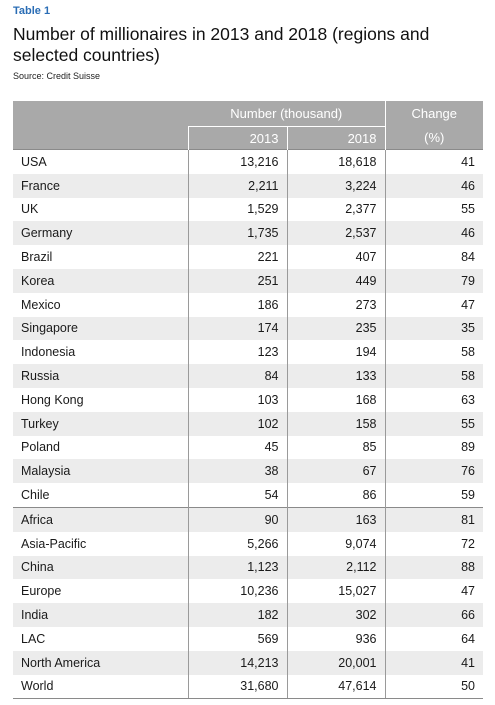 This screenshot has width=495, height=705. What do you see at coordinates (100, 304) in the screenshot?
I see `row-name: Mexico` at bounding box center [100, 304].